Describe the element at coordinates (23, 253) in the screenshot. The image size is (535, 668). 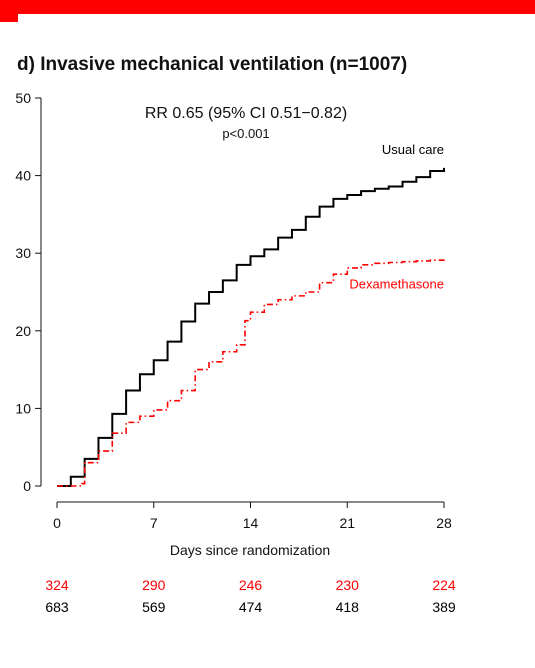
I see `y-tick-label: 30` at that location.